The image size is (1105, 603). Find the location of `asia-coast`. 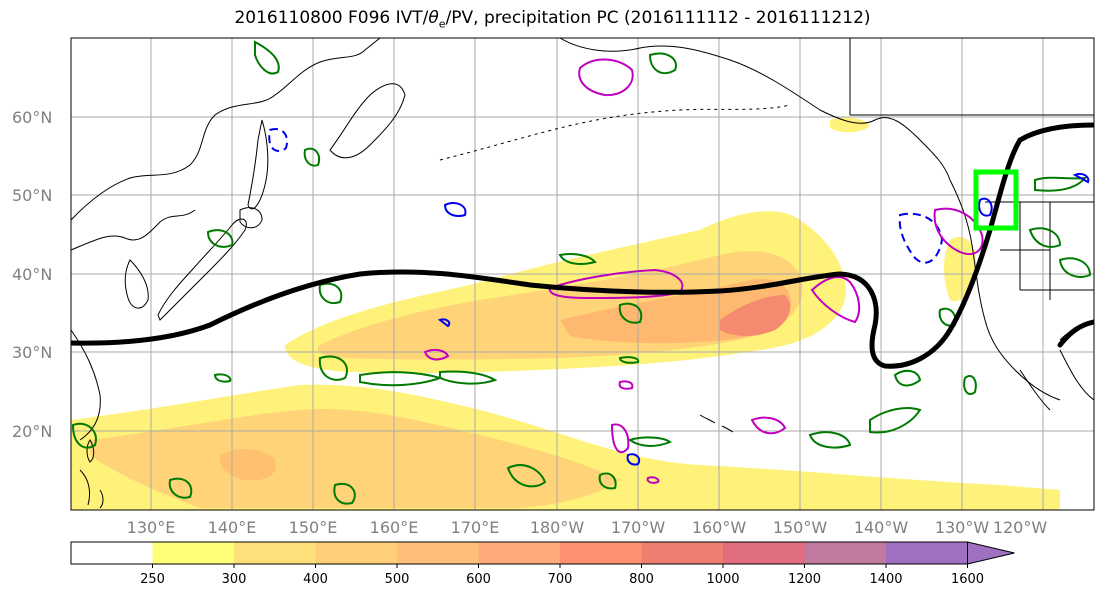

asia-coast is located at coordinates (226, 129).